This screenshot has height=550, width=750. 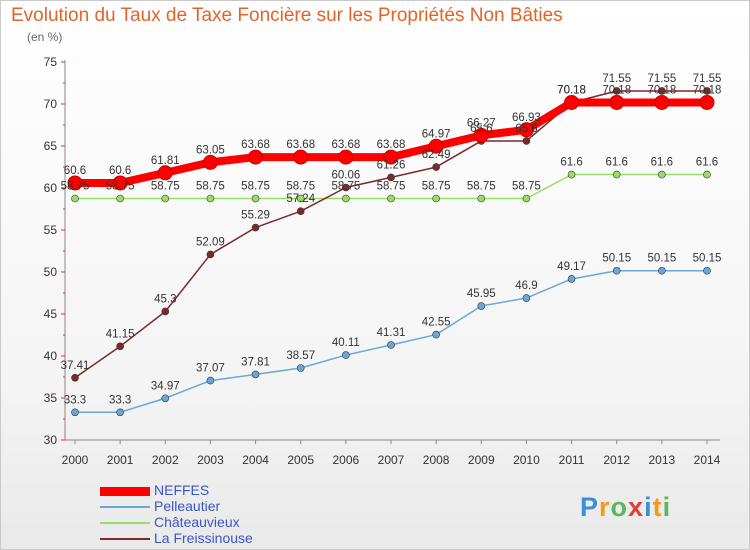 I want to click on y-tick-label: 40, so click(x=51, y=356).